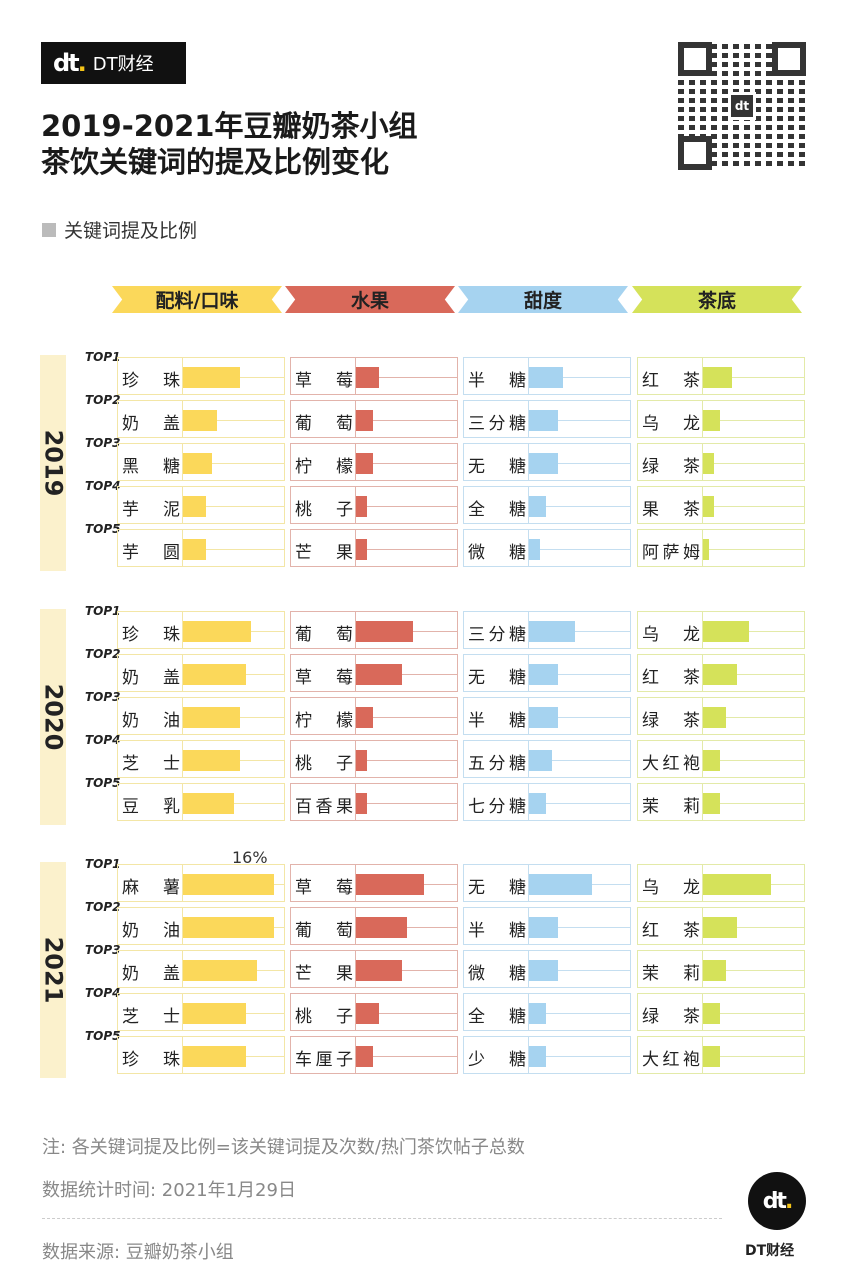 The height and width of the screenshot is (1278, 850). I want to click on keyword-row: 三分糖, so click(547, 419).